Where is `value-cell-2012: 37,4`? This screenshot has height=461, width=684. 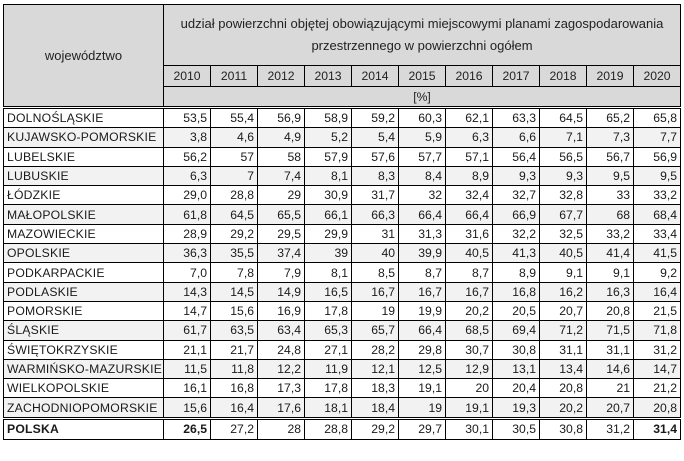
value-cell-2012: 37,4 is located at coordinates (281, 253).